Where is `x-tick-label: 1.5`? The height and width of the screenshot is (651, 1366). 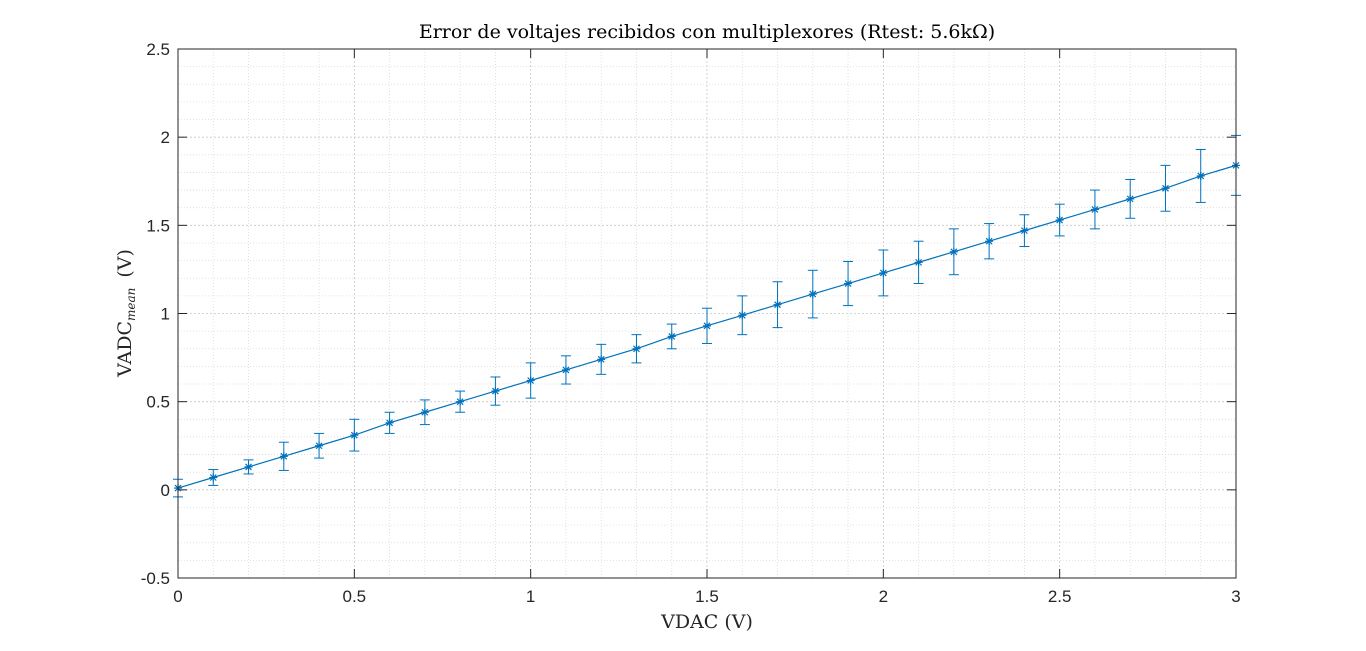
x-tick-label: 1.5 is located at coordinates (707, 596).